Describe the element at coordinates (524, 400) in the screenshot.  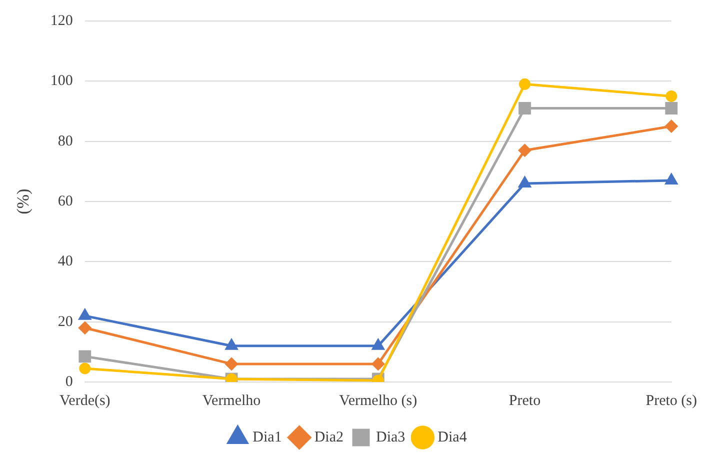
I see `x-tick-label: Preto` at that location.